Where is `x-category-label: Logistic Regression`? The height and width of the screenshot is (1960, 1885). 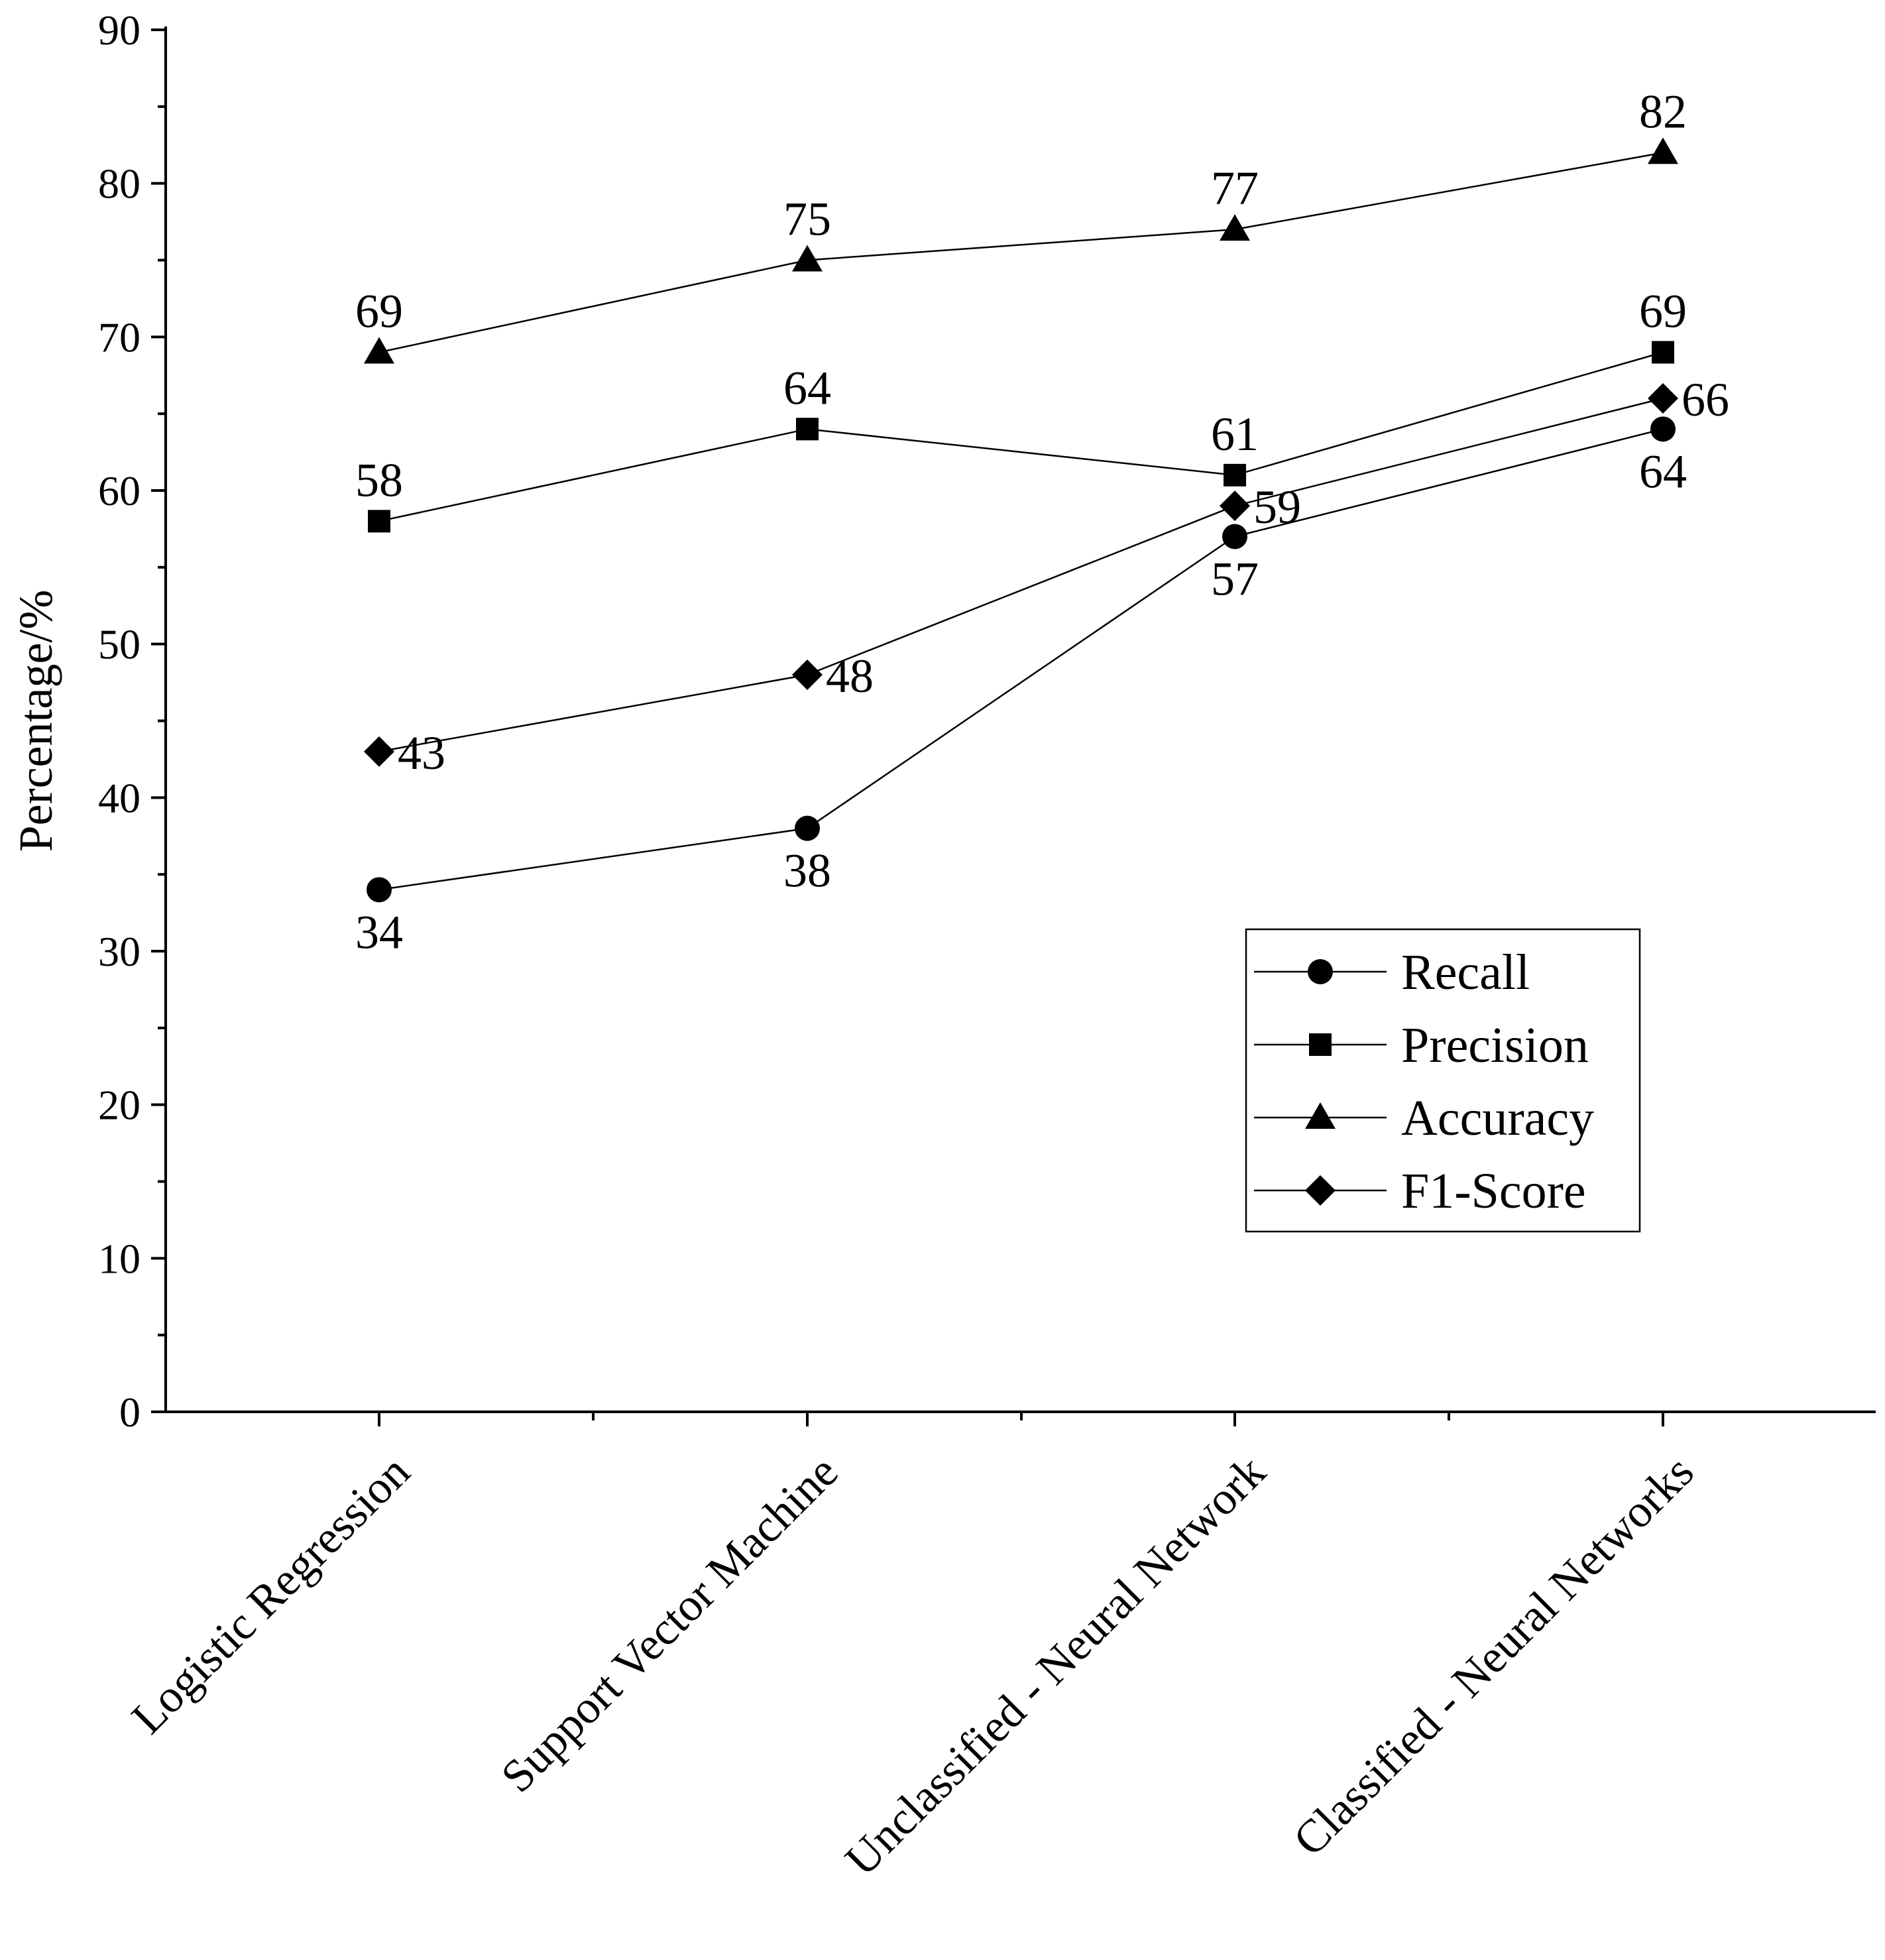
x-category-label: Logistic Regression is located at coordinates (271, 1595).